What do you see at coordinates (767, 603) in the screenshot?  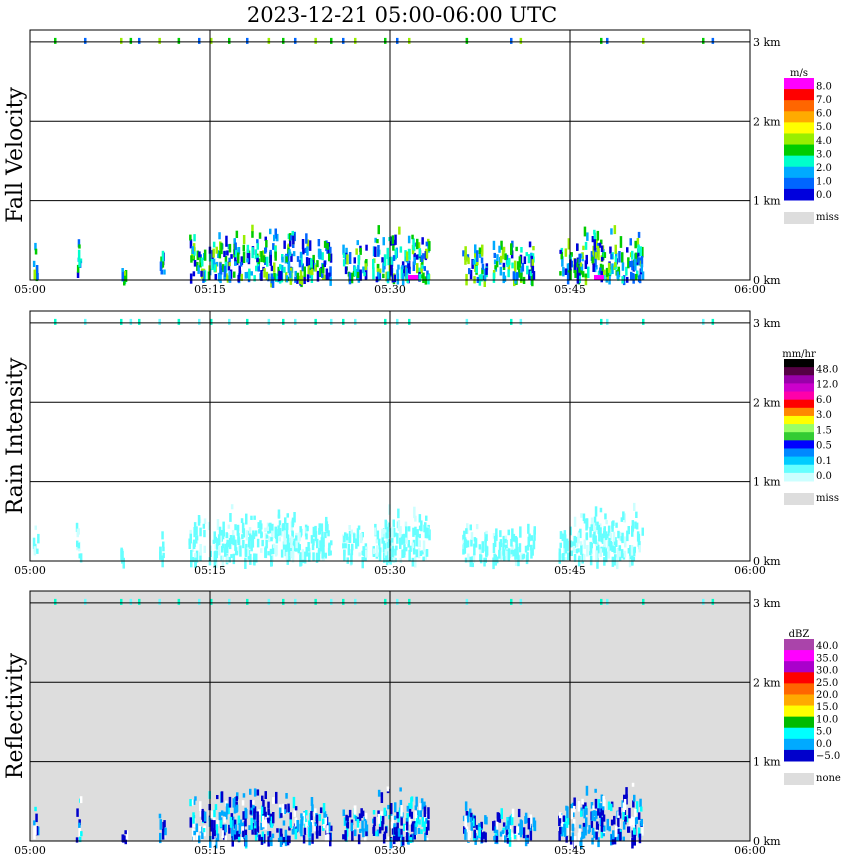 I see `reflectivity-y-tick-label: 3 km` at bounding box center [767, 603].